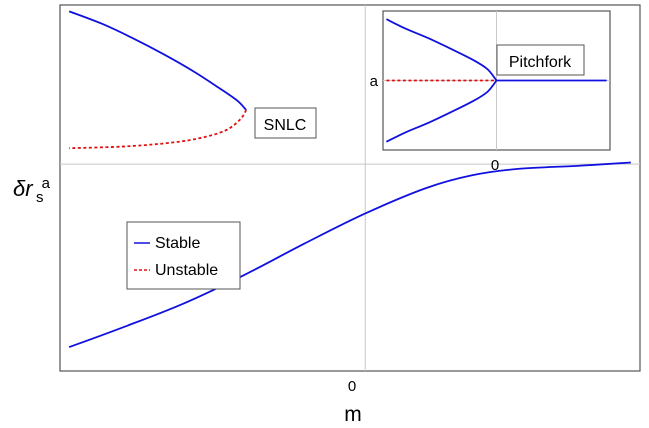  What do you see at coordinates (374, 81) in the screenshot?
I see `inset-y-tick-label-a: a` at bounding box center [374, 81].